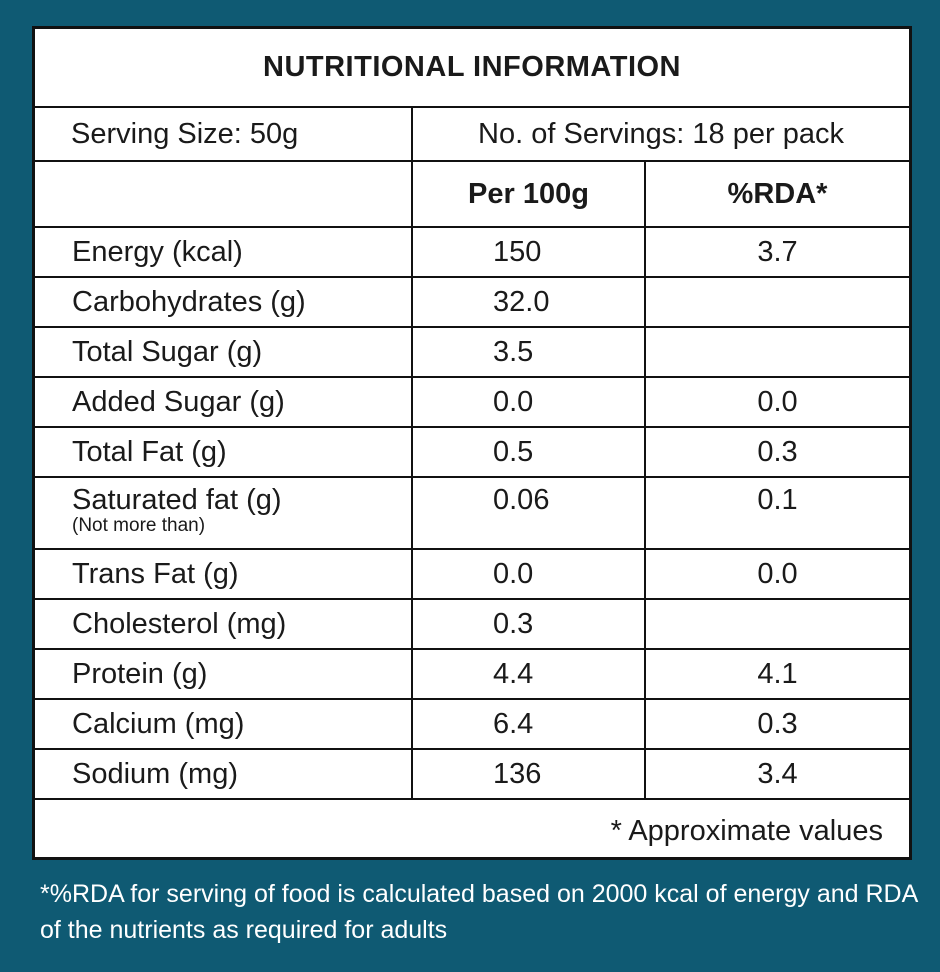 The width and height of the screenshot is (940, 972). I want to click on per-100g-value: 150, so click(528, 252).